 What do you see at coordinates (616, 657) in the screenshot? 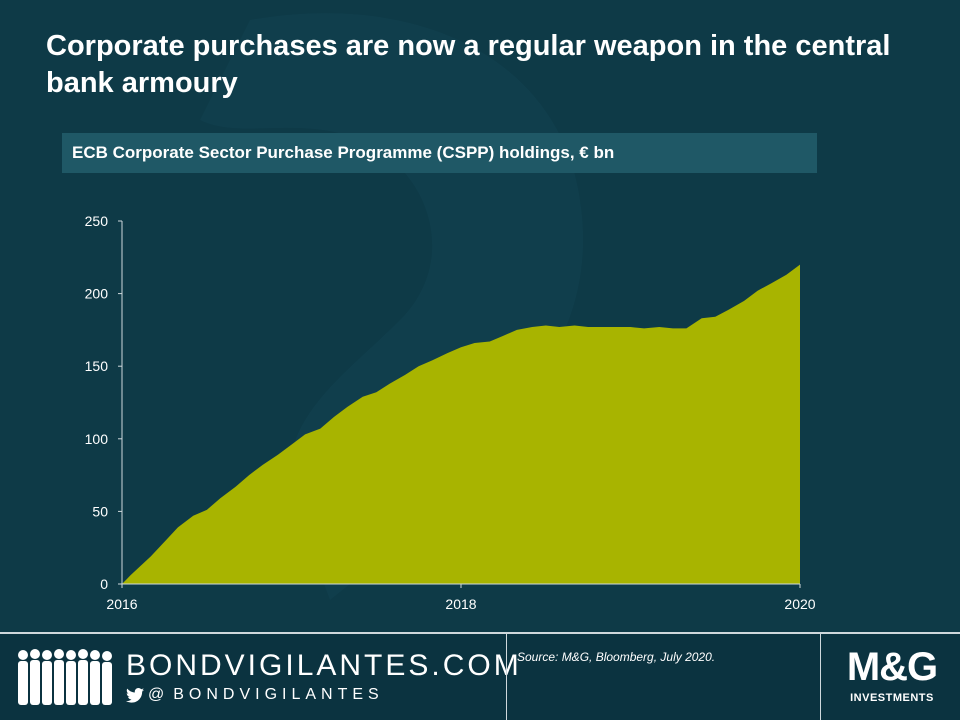
I see `source-note: Source: M&G, Bloomberg, July 2020.` at bounding box center [616, 657].